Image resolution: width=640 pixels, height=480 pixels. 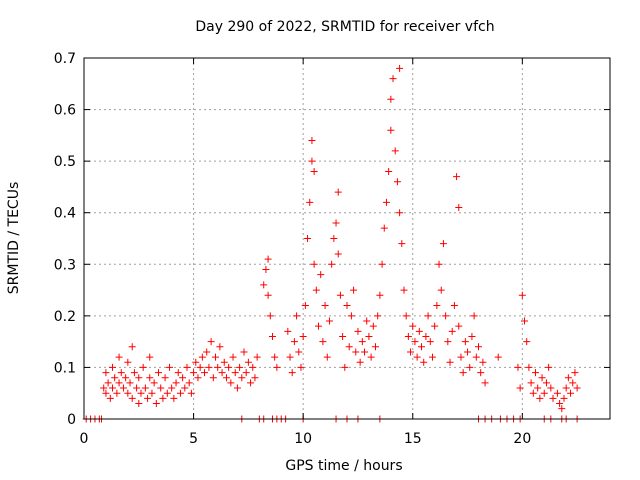 What do you see at coordinates (65, 111) in the screenshot?
I see `y-tick-label: 0.6` at bounding box center [65, 111].